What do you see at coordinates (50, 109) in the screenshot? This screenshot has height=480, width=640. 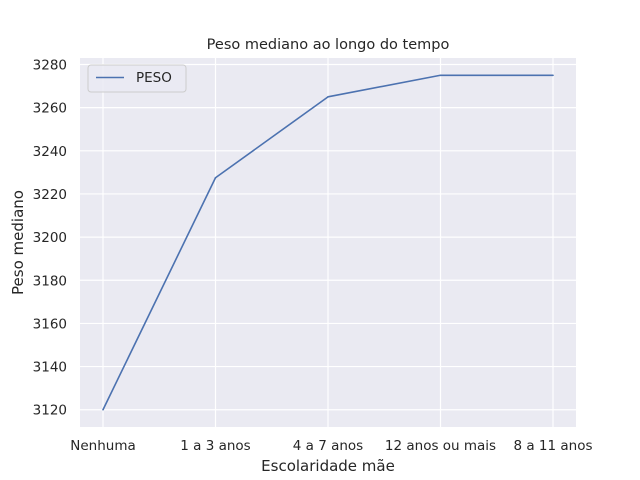 I see `y-tick-label: 3260` at bounding box center [50, 109].